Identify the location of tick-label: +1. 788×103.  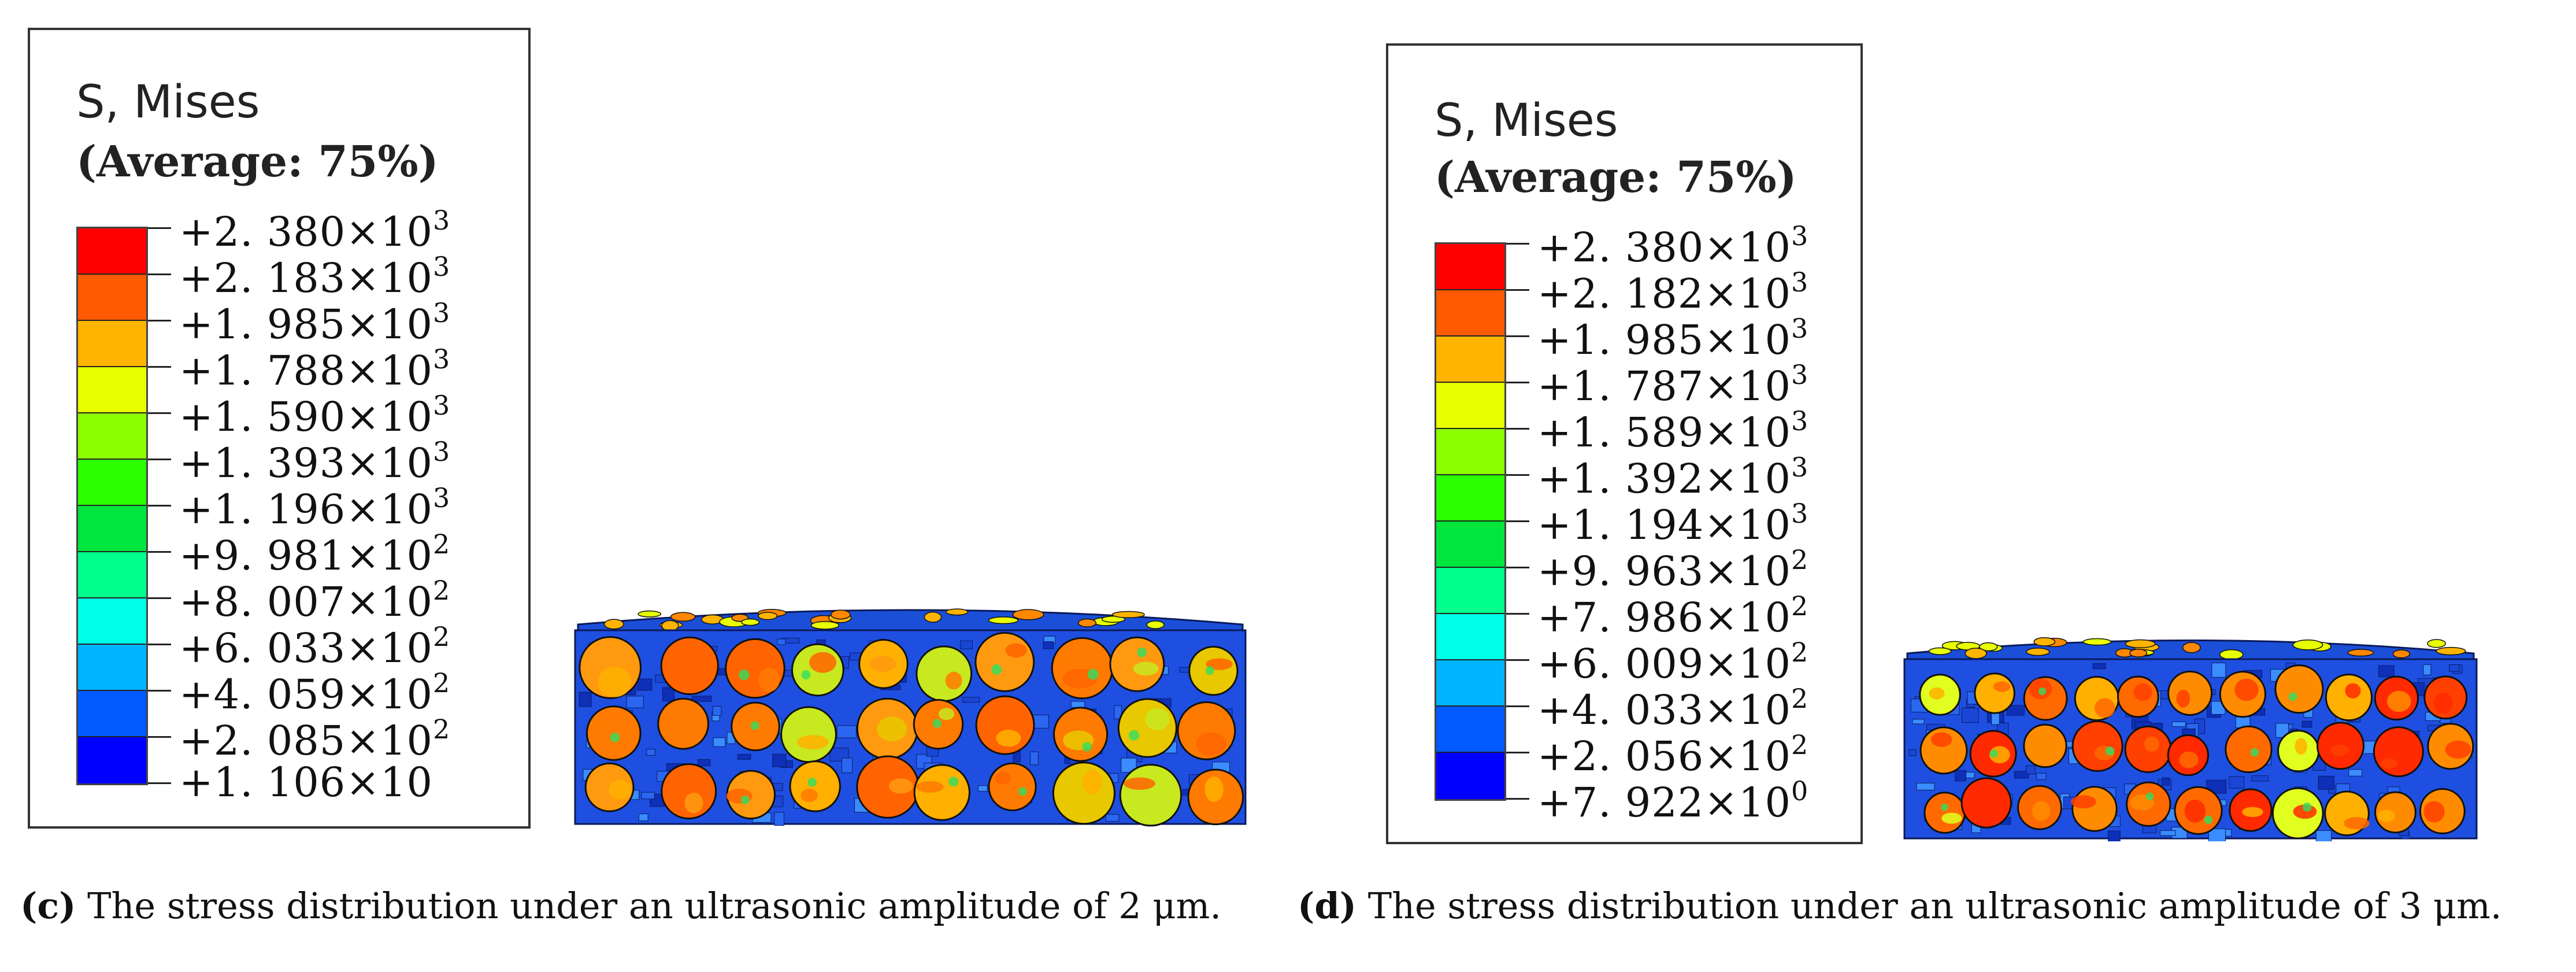
(315, 368).